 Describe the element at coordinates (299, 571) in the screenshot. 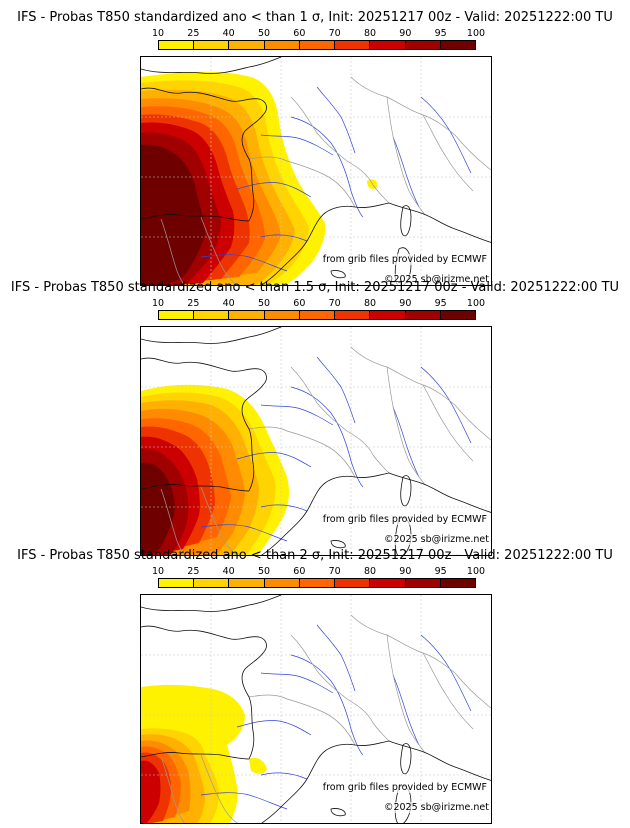

I see `colorbar-tick-60: 60` at that location.